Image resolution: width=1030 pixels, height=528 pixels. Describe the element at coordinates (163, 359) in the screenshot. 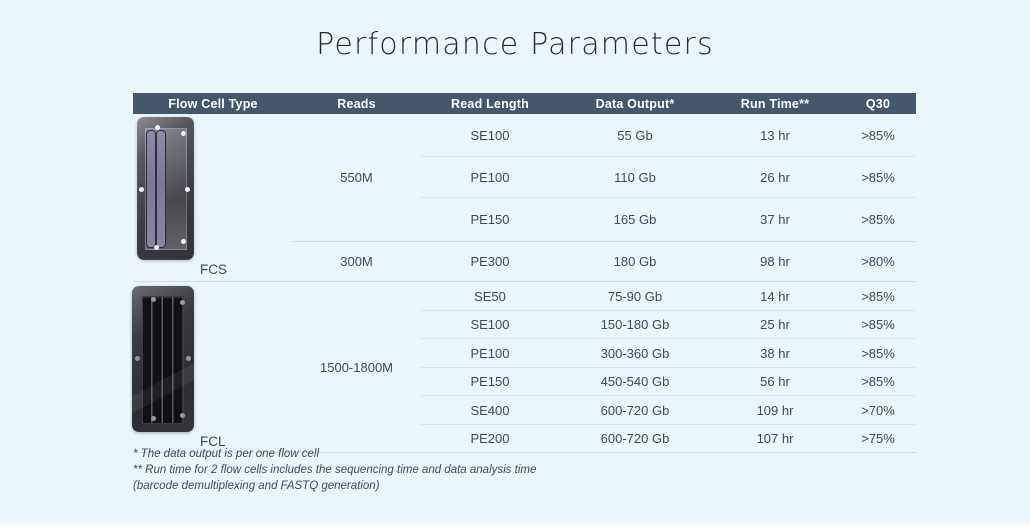

I see `fcl-lanes` at that location.